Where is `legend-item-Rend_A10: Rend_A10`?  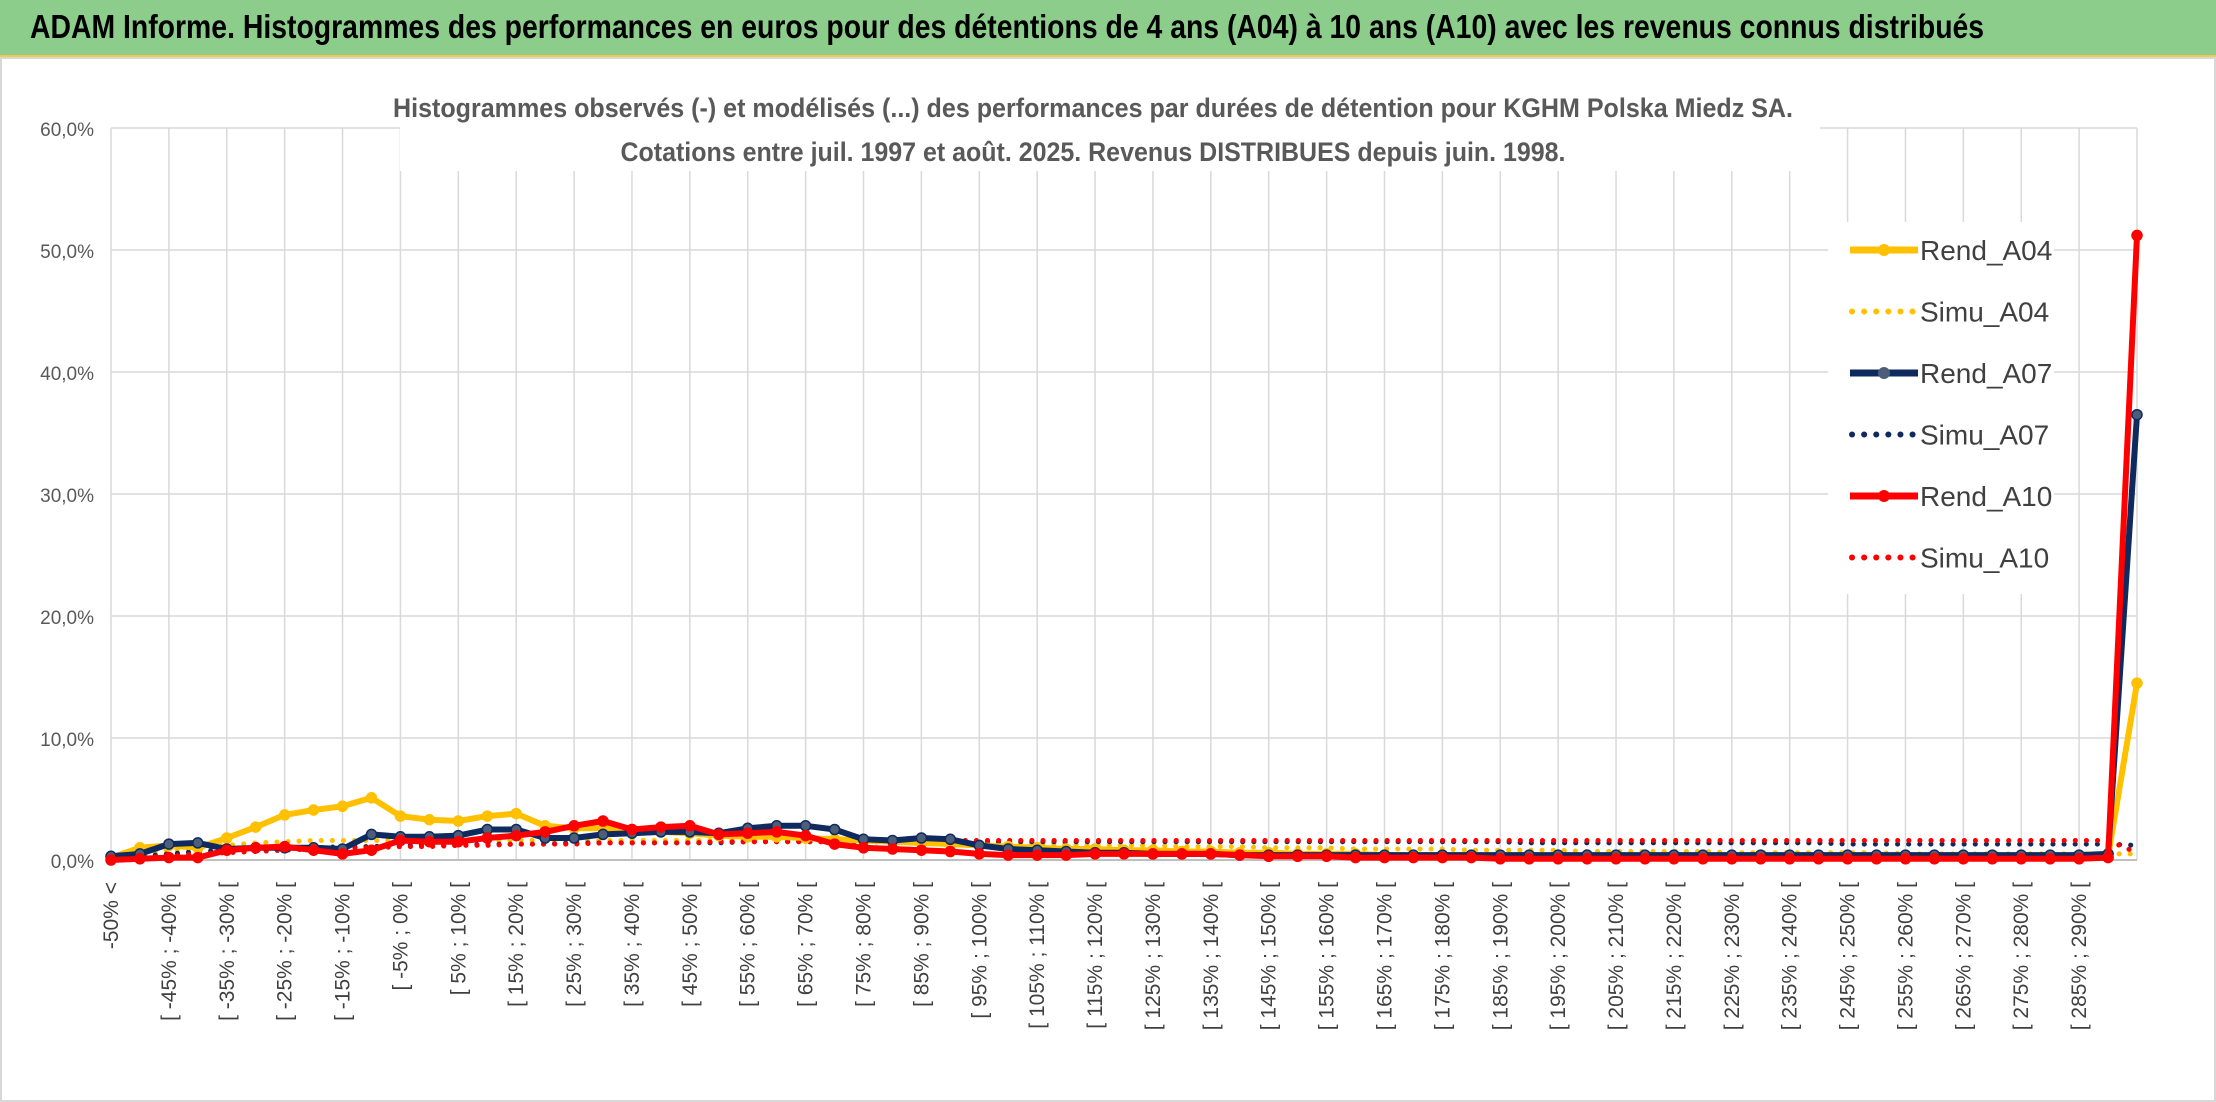
legend-item-Rend_A10: Rend_A10 is located at coordinates (1951, 496).